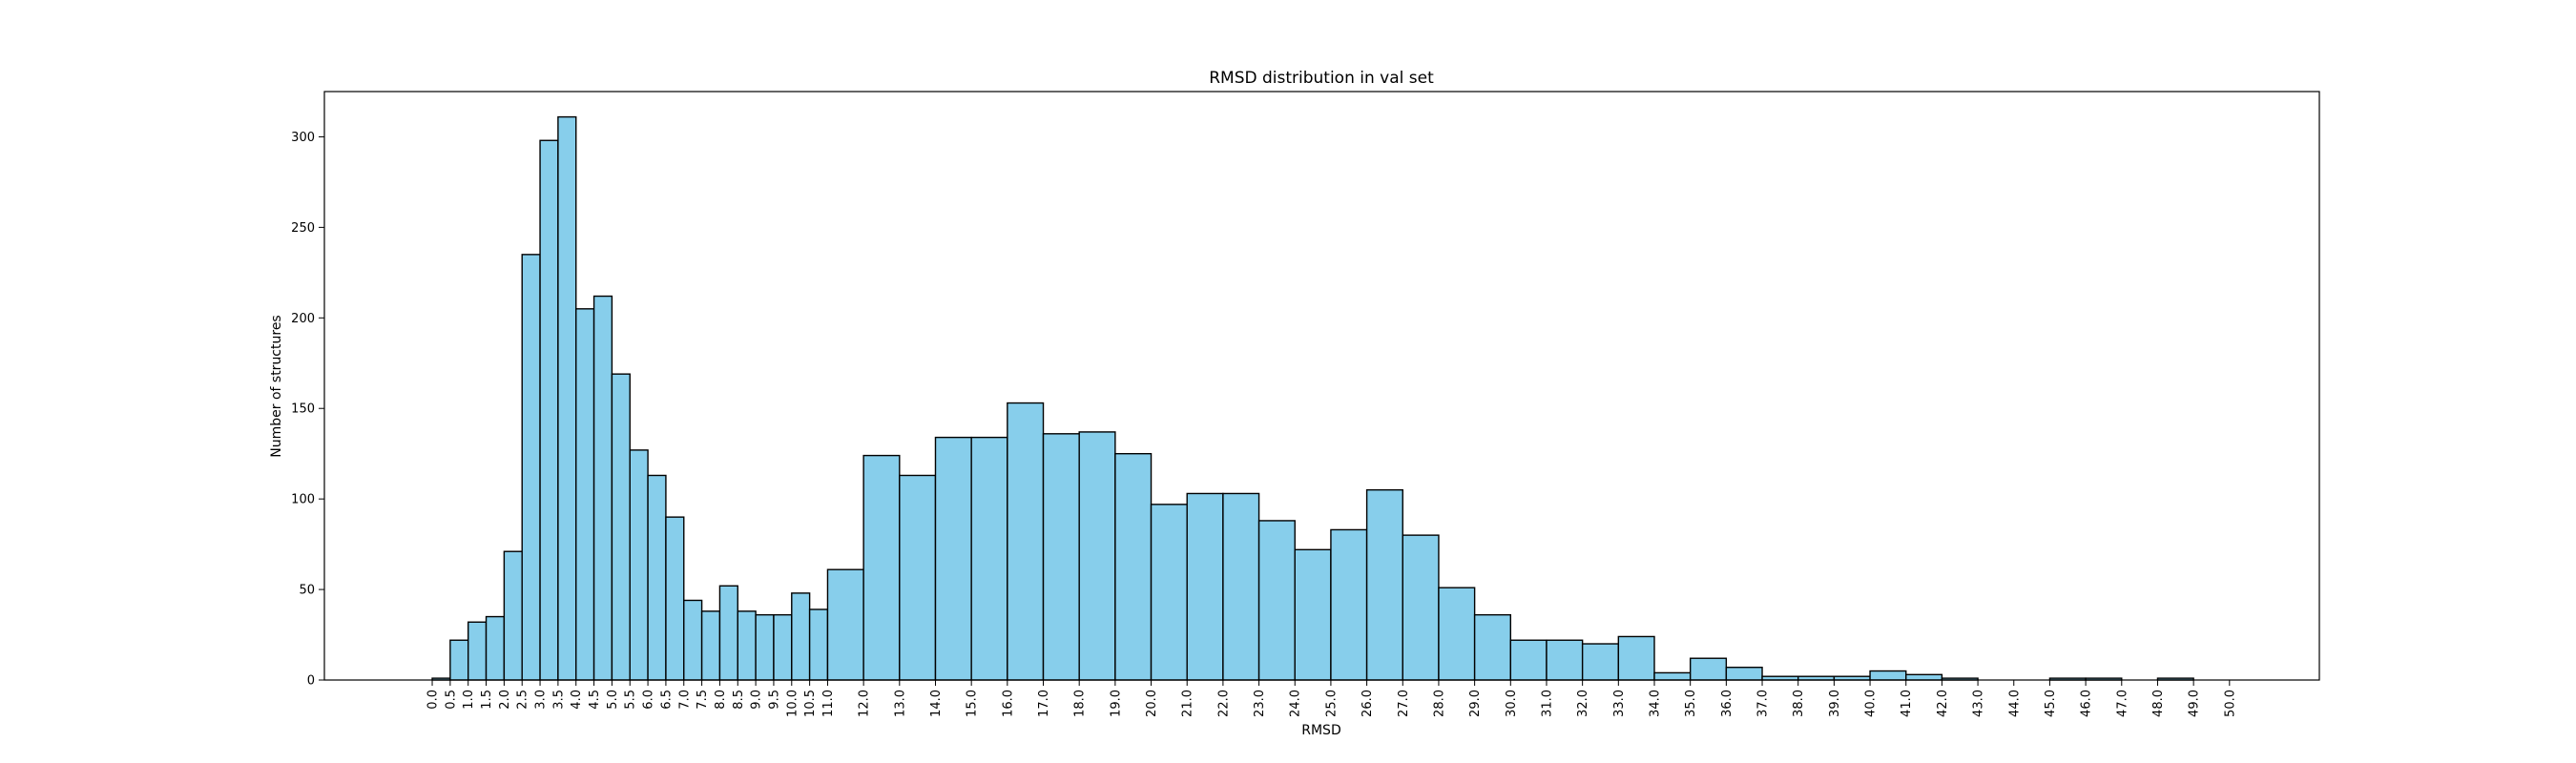 Image resolution: width=2576 pixels, height=763 pixels. I want to click on x-tick-label: 49.0, so click(2195, 703).